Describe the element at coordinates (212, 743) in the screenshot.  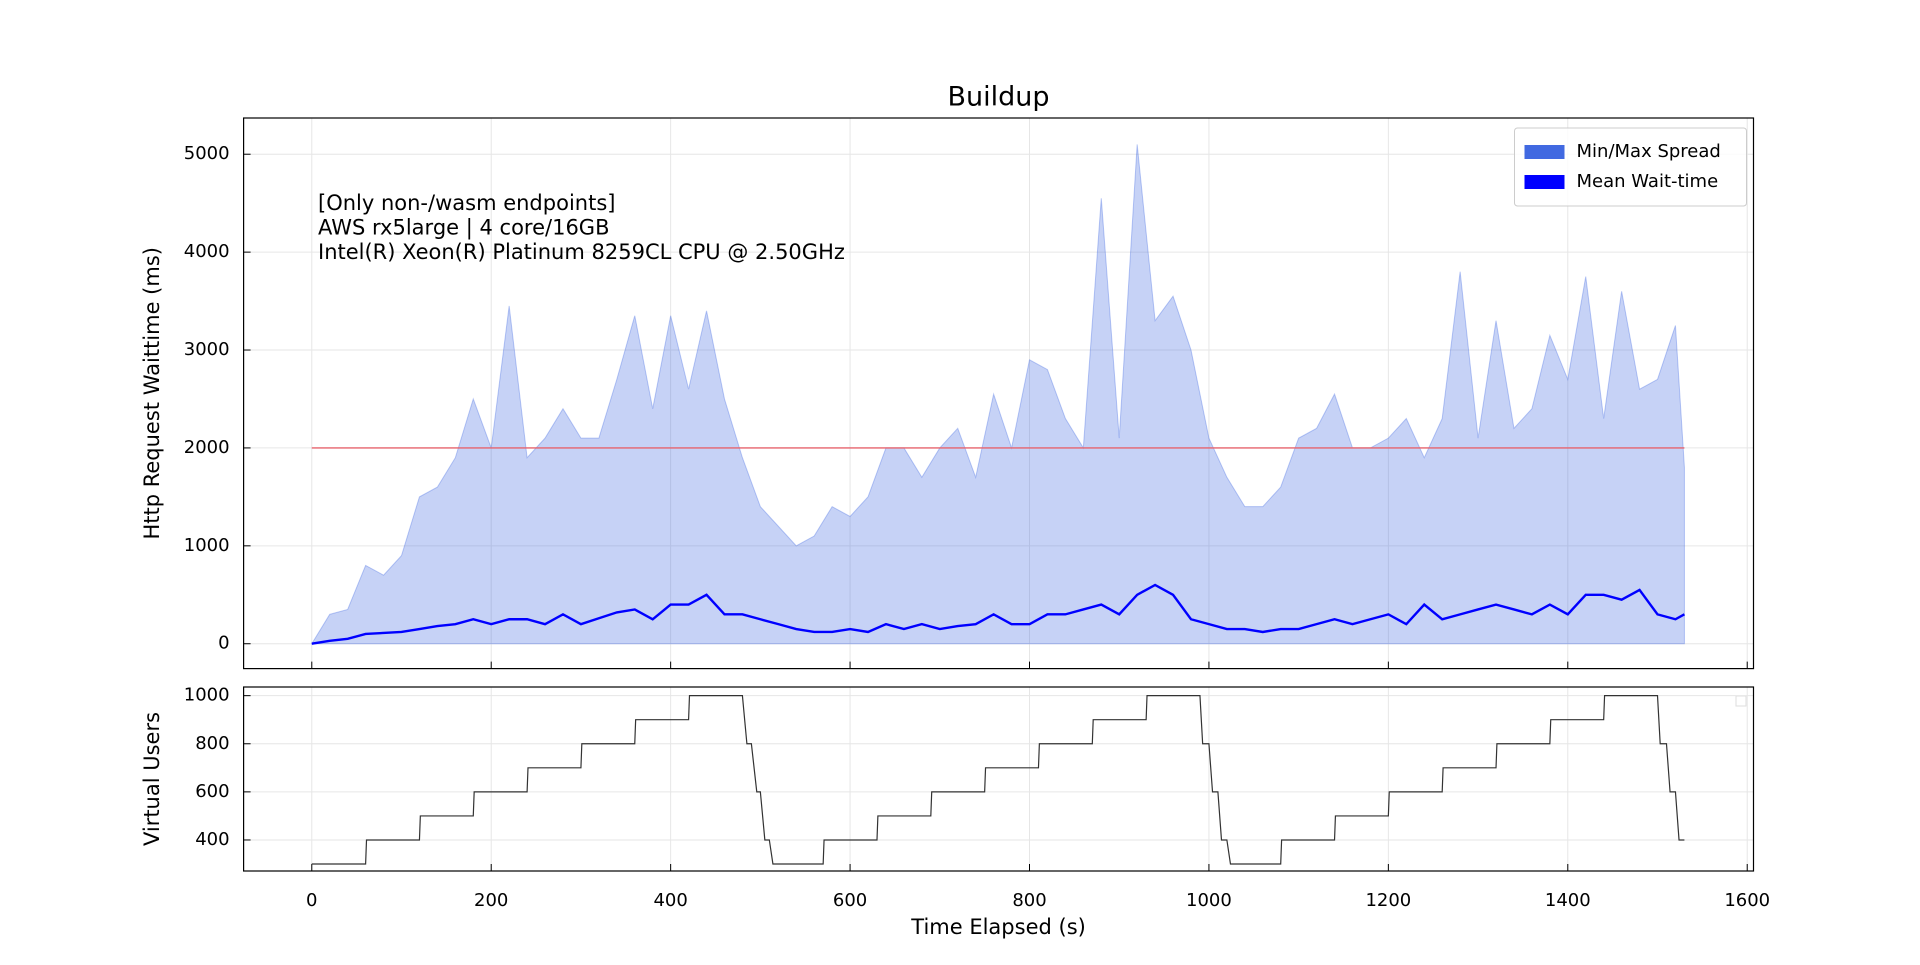
I see `y-tick-label: 800` at that location.